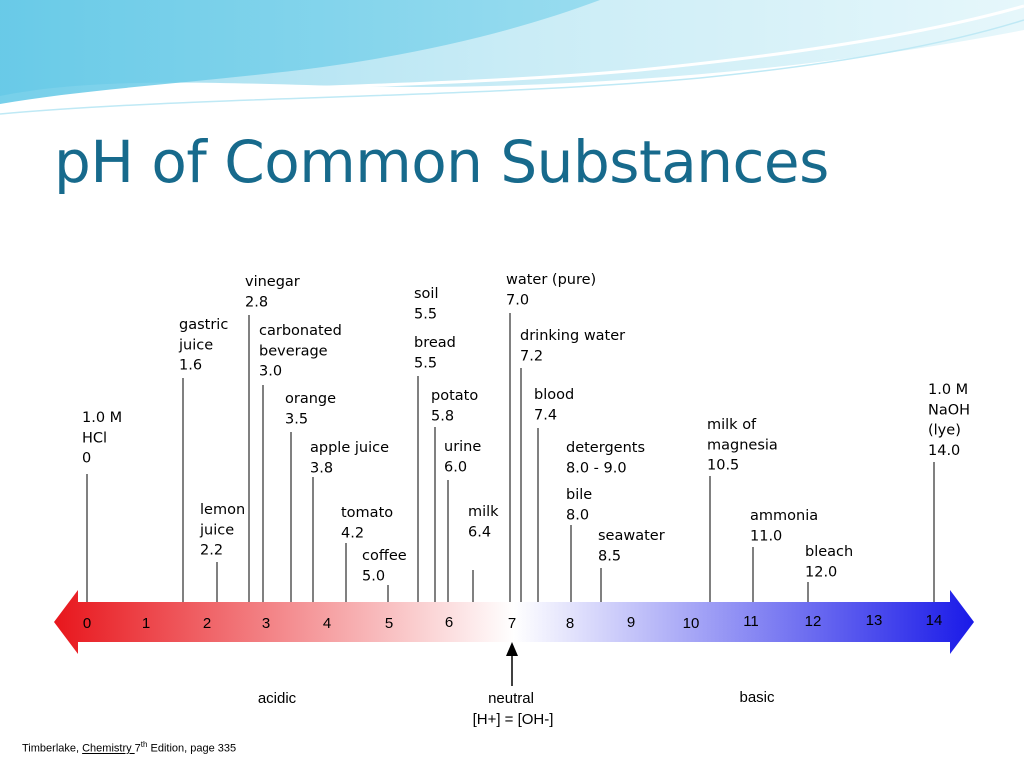 Image resolution: width=1024 pixels, height=768 pixels. I want to click on ph-tick-0: 0, so click(87, 623).